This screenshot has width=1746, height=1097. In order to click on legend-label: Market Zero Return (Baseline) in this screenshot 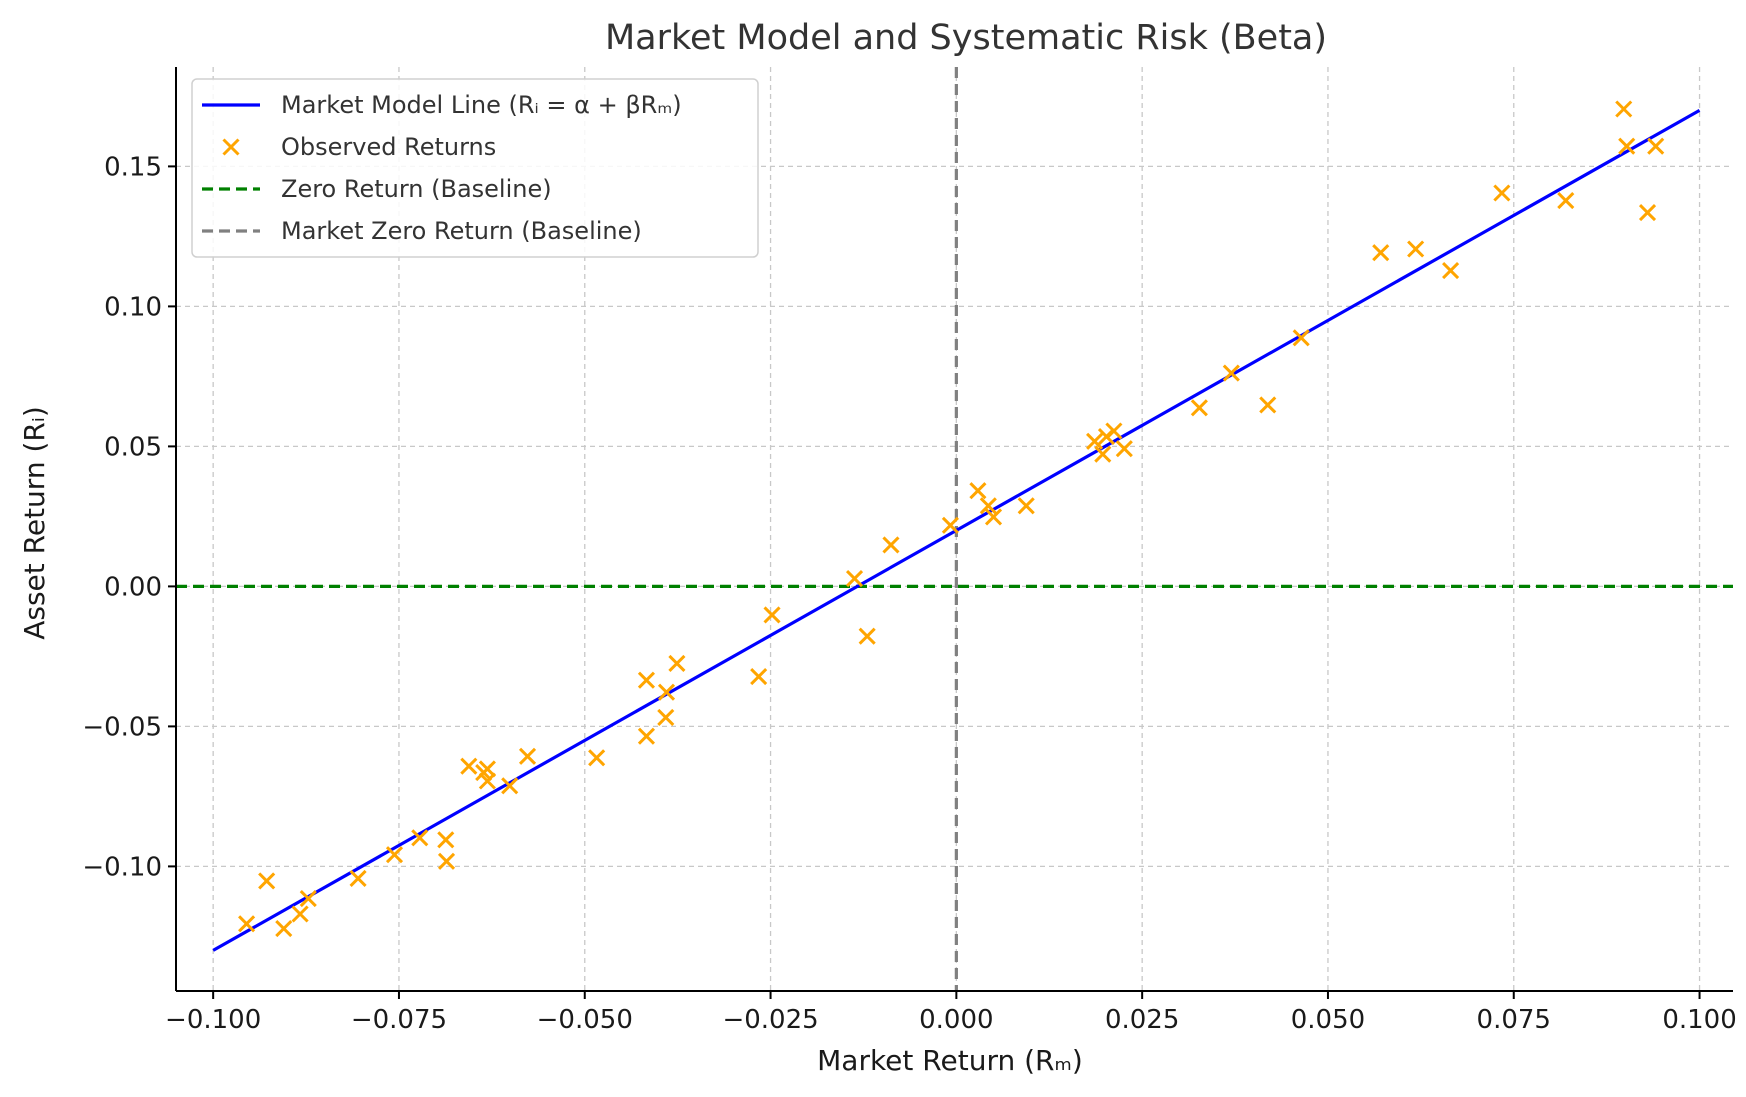, I will do `click(461, 231)`.